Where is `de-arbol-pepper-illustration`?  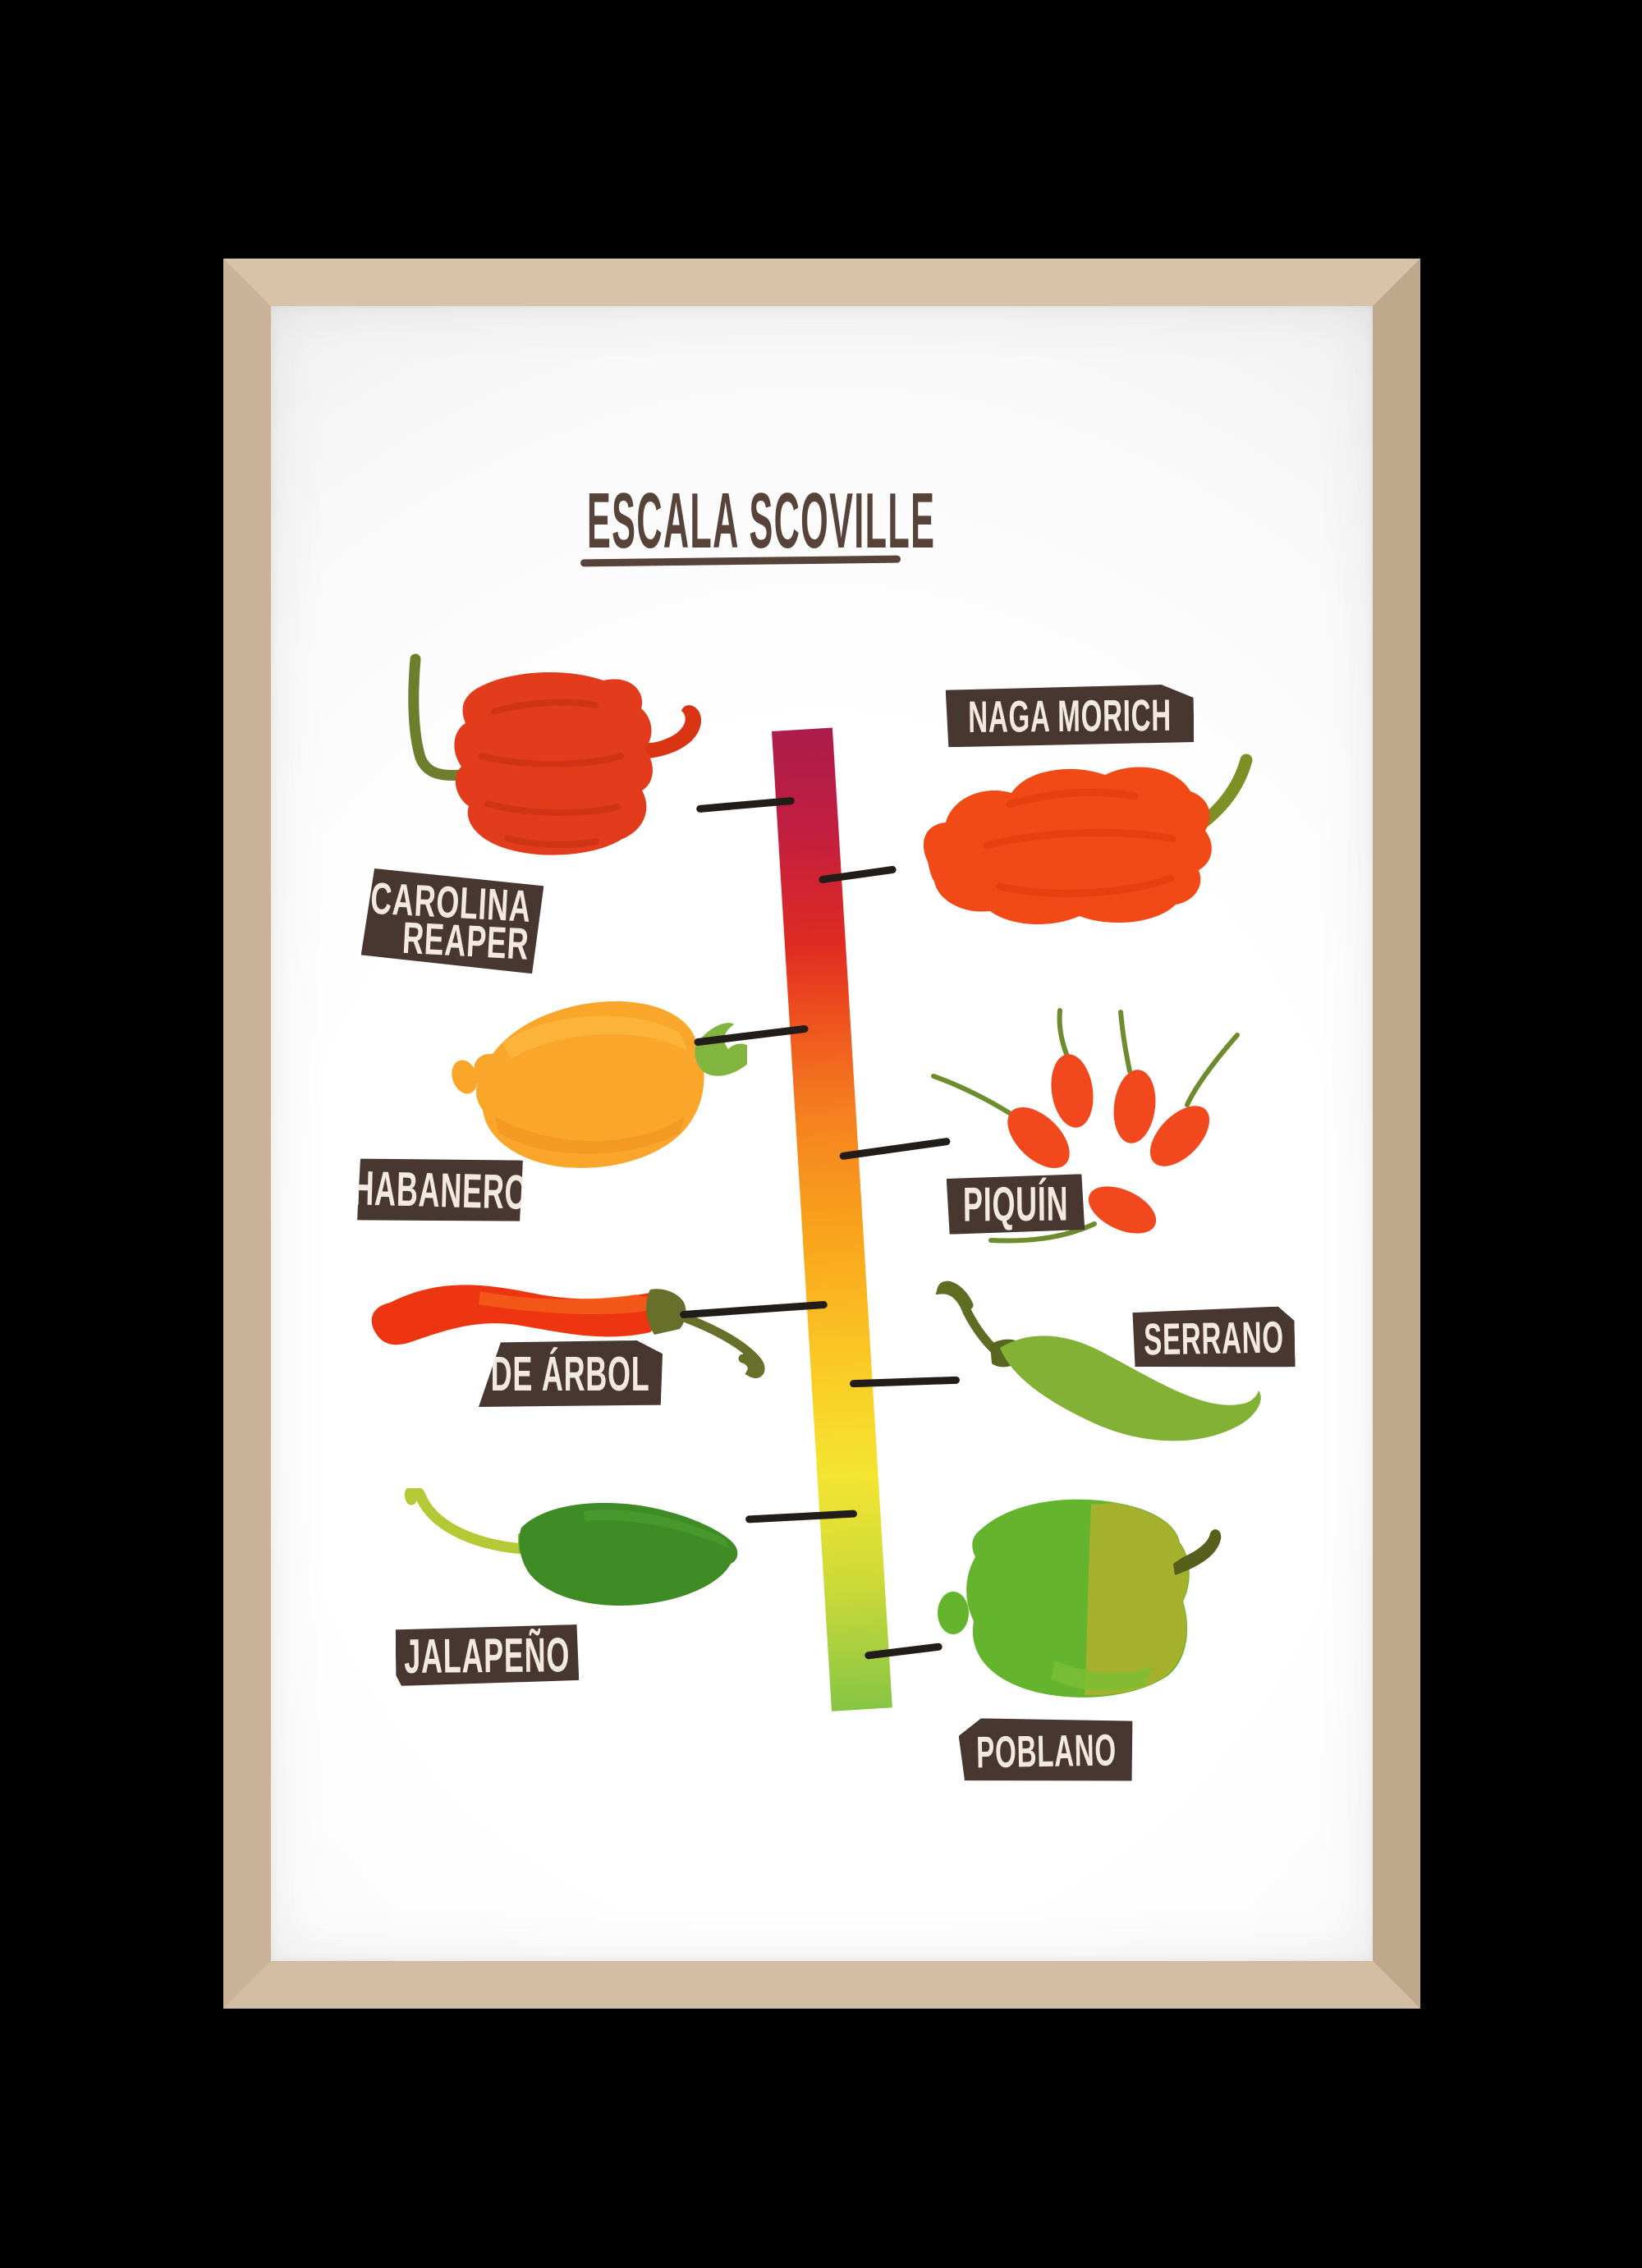
de-arbol-pepper-illustration is located at coordinates (580, 1328).